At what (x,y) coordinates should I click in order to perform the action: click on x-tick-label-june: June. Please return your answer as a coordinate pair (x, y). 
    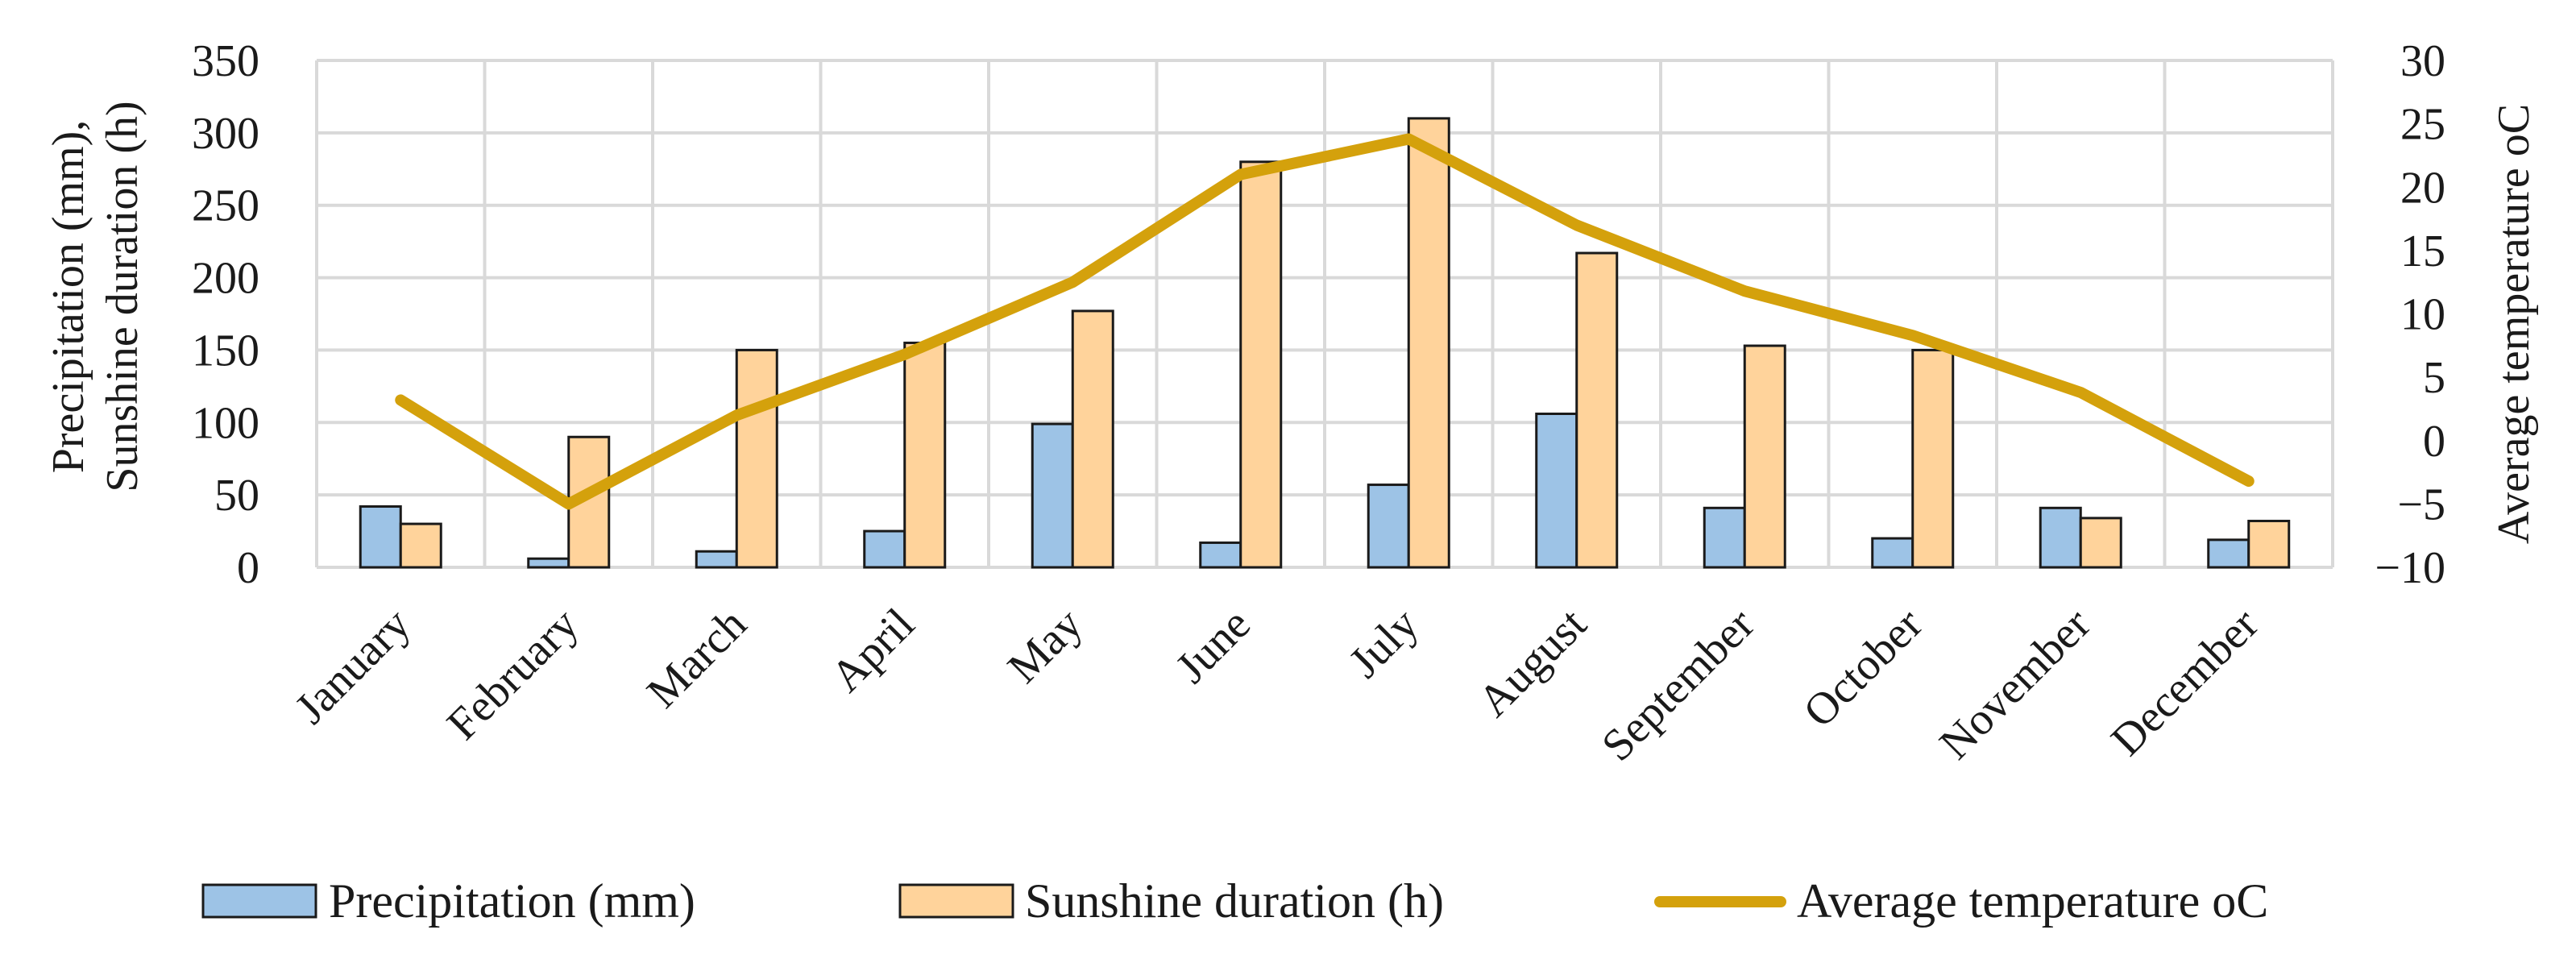
    Looking at the image, I should click on (1213, 646).